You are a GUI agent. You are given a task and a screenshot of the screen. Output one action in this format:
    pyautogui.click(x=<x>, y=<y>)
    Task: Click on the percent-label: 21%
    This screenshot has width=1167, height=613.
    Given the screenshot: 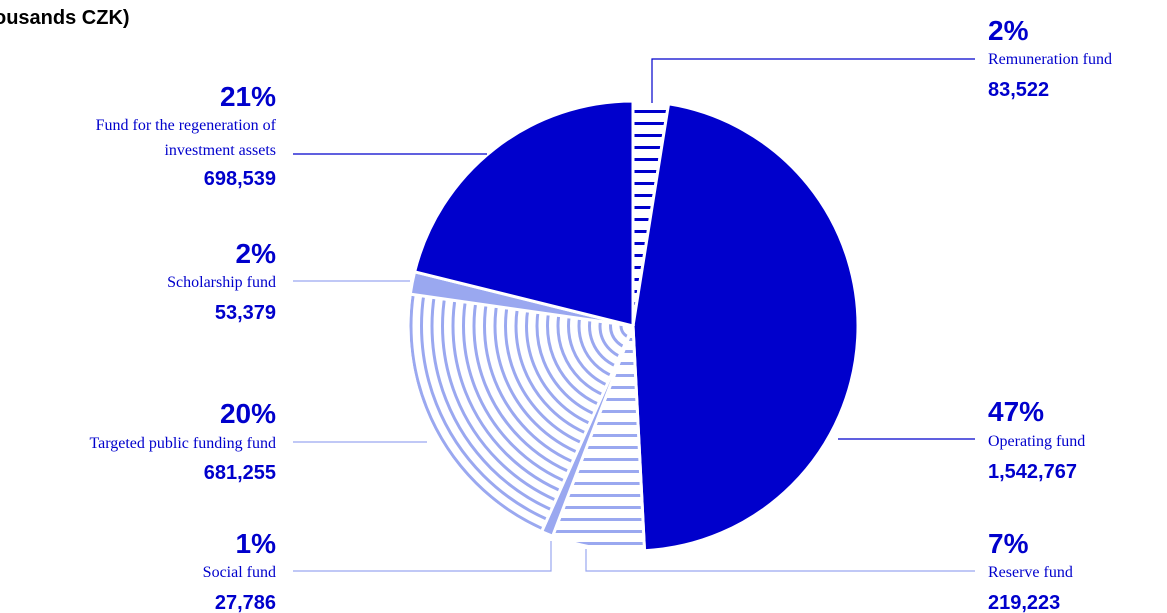 What is the action you would take?
    pyautogui.click(x=248, y=96)
    